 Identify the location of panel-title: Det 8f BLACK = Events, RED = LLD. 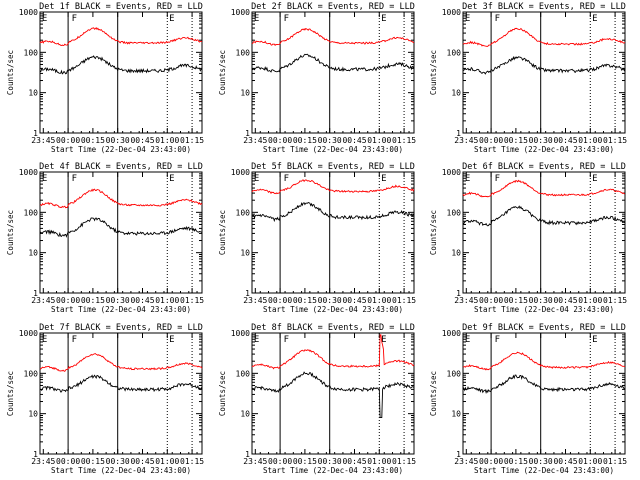
(333, 328).